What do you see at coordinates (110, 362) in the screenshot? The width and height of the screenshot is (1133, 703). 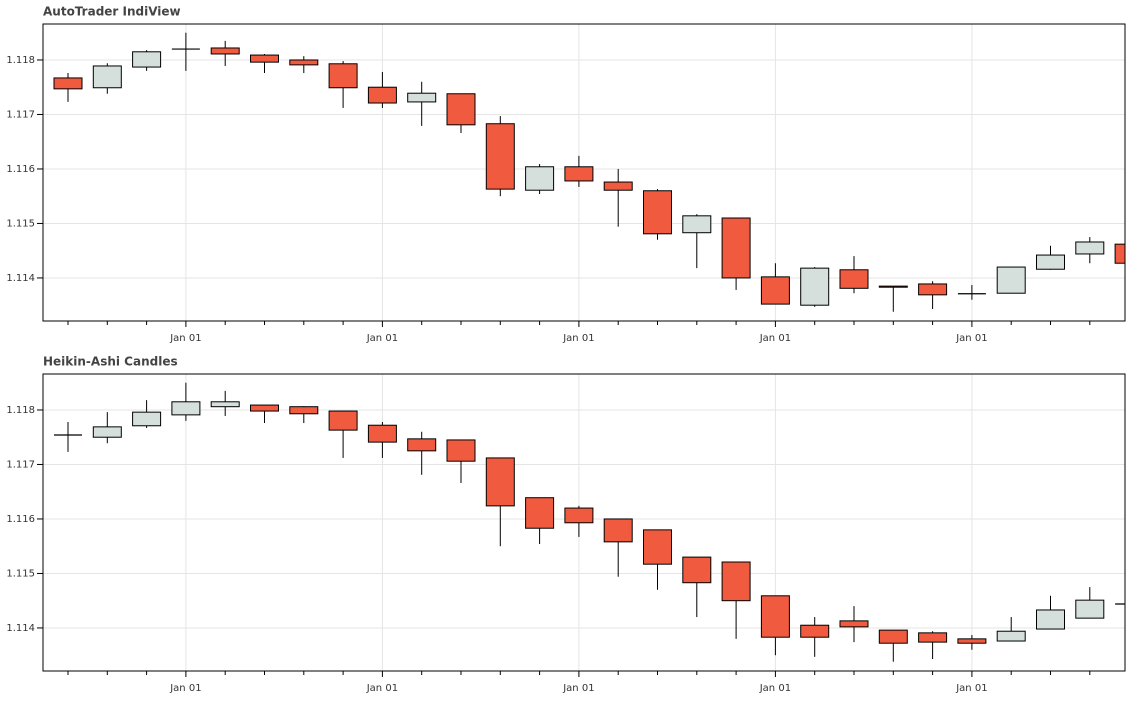 I see `chart-title: Heikin-Ashi Candles` at bounding box center [110, 362].